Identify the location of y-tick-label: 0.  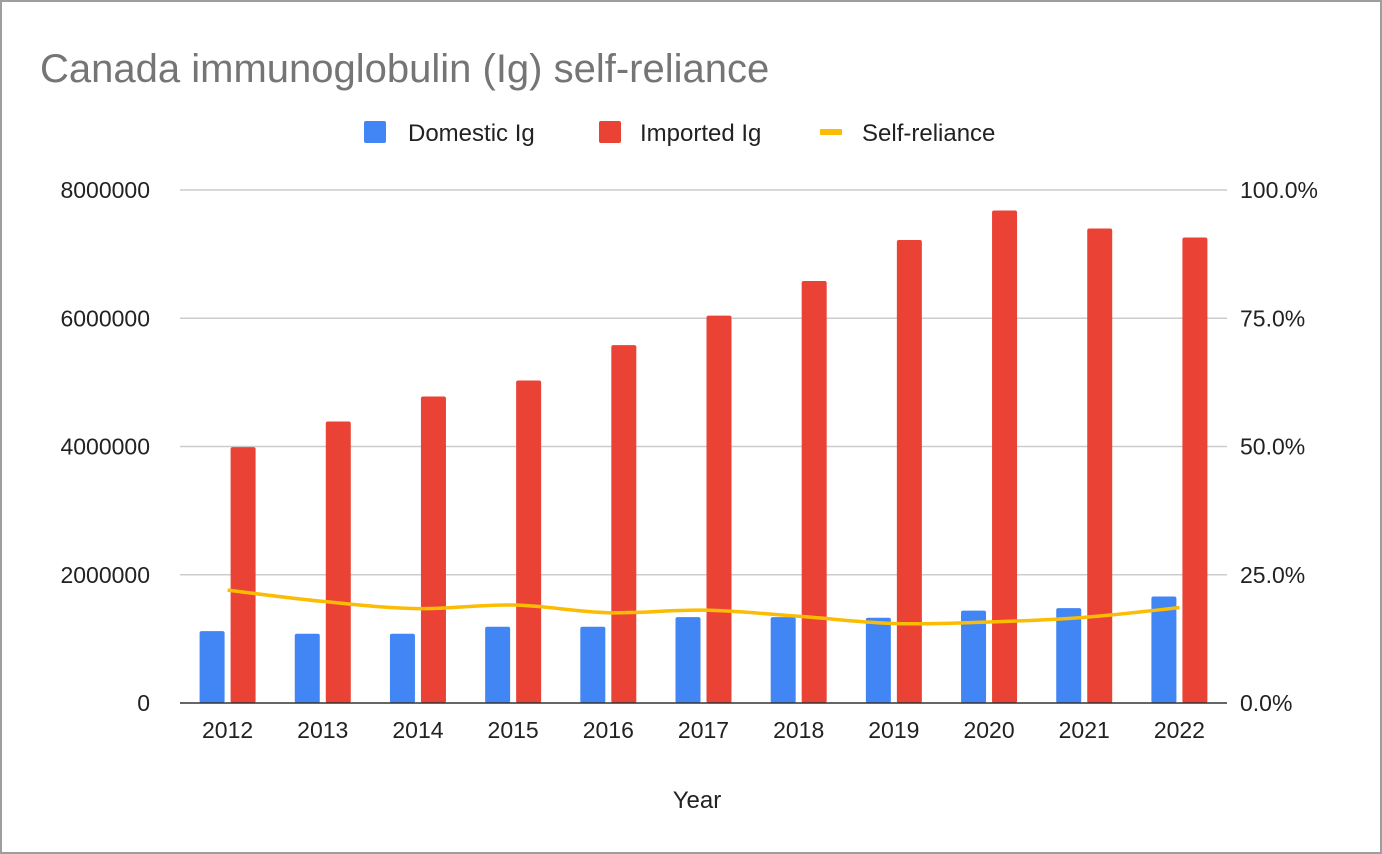
(143, 703).